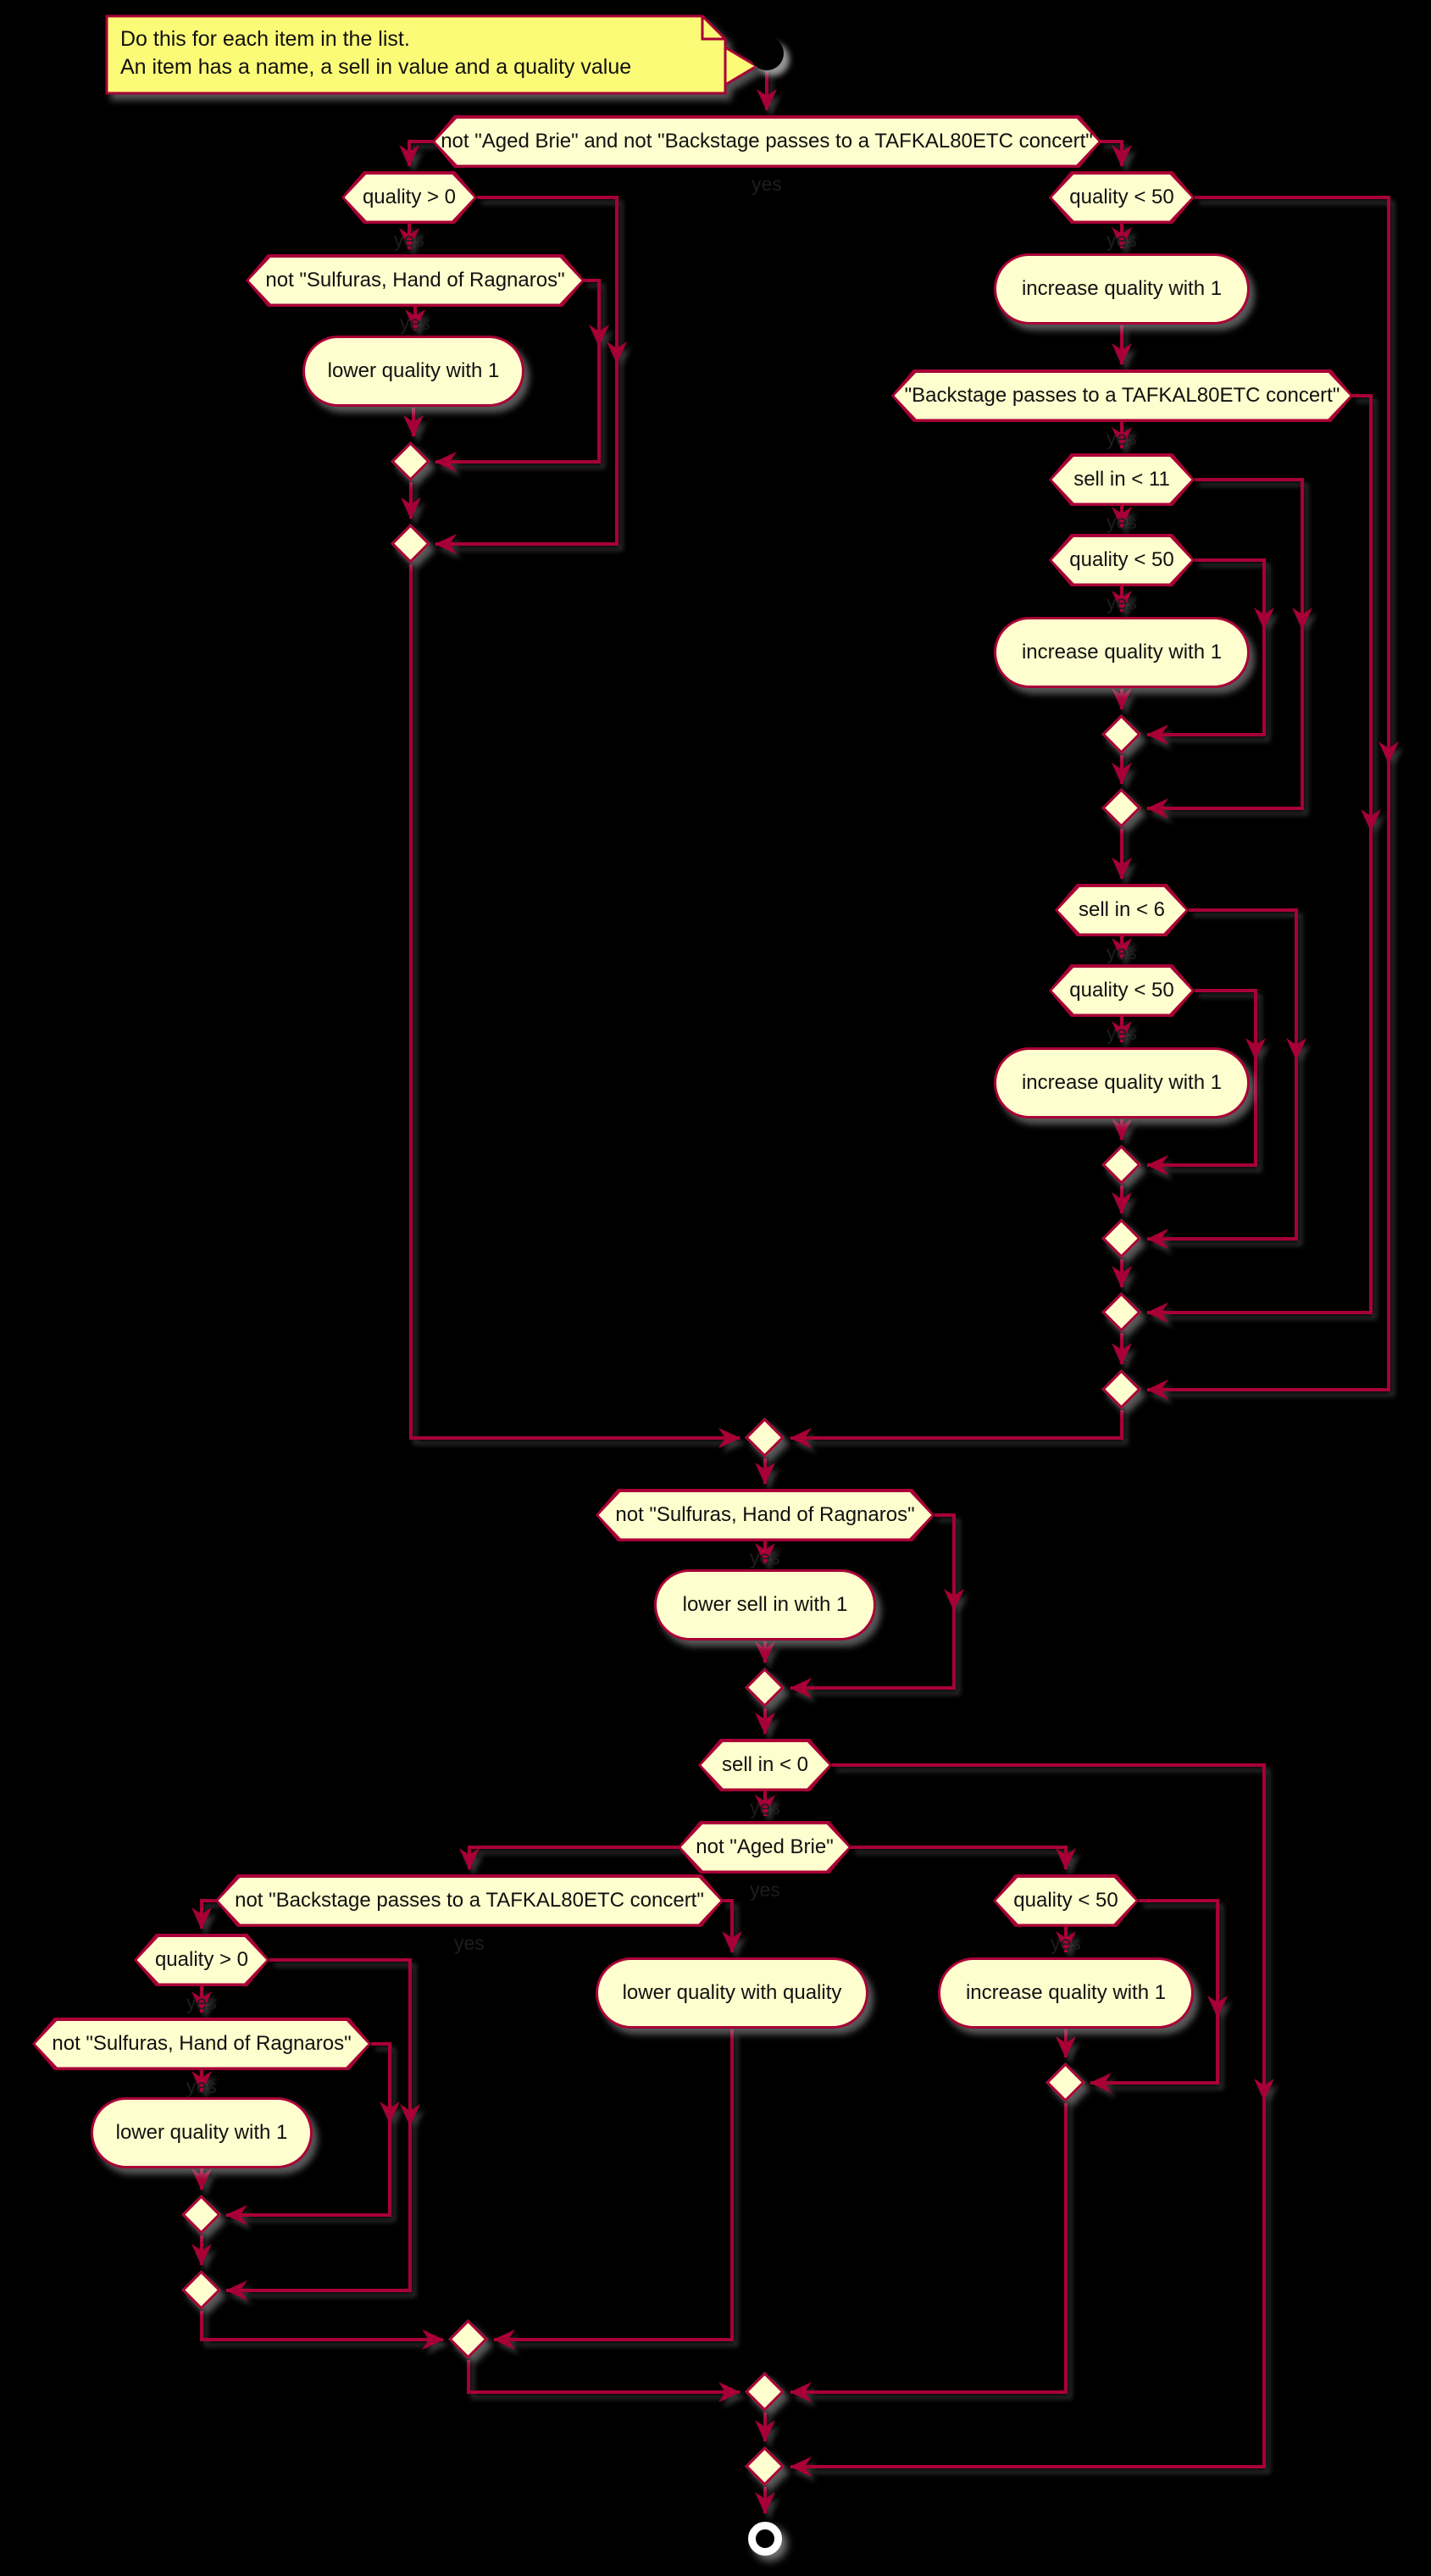  I want to click on activity-lower-sellin-with-1: lower sell in with 1, so click(765, 1605).